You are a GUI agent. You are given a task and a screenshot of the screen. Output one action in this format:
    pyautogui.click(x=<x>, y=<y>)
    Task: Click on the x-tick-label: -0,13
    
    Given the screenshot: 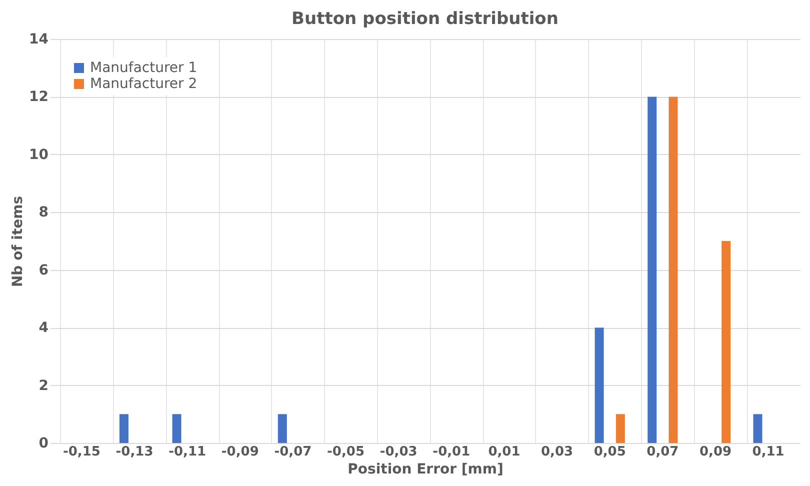 What is the action you would take?
    pyautogui.click(x=135, y=452)
    